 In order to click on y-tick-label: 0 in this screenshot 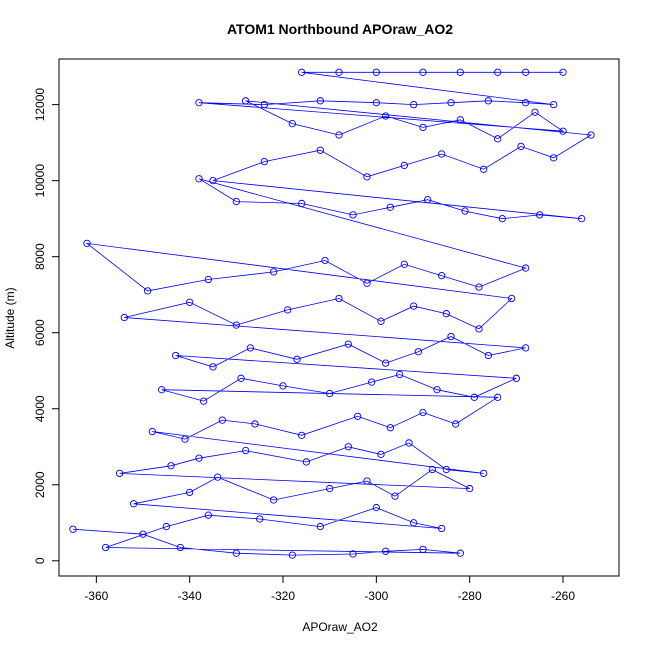, I will do `click(40, 560)`.